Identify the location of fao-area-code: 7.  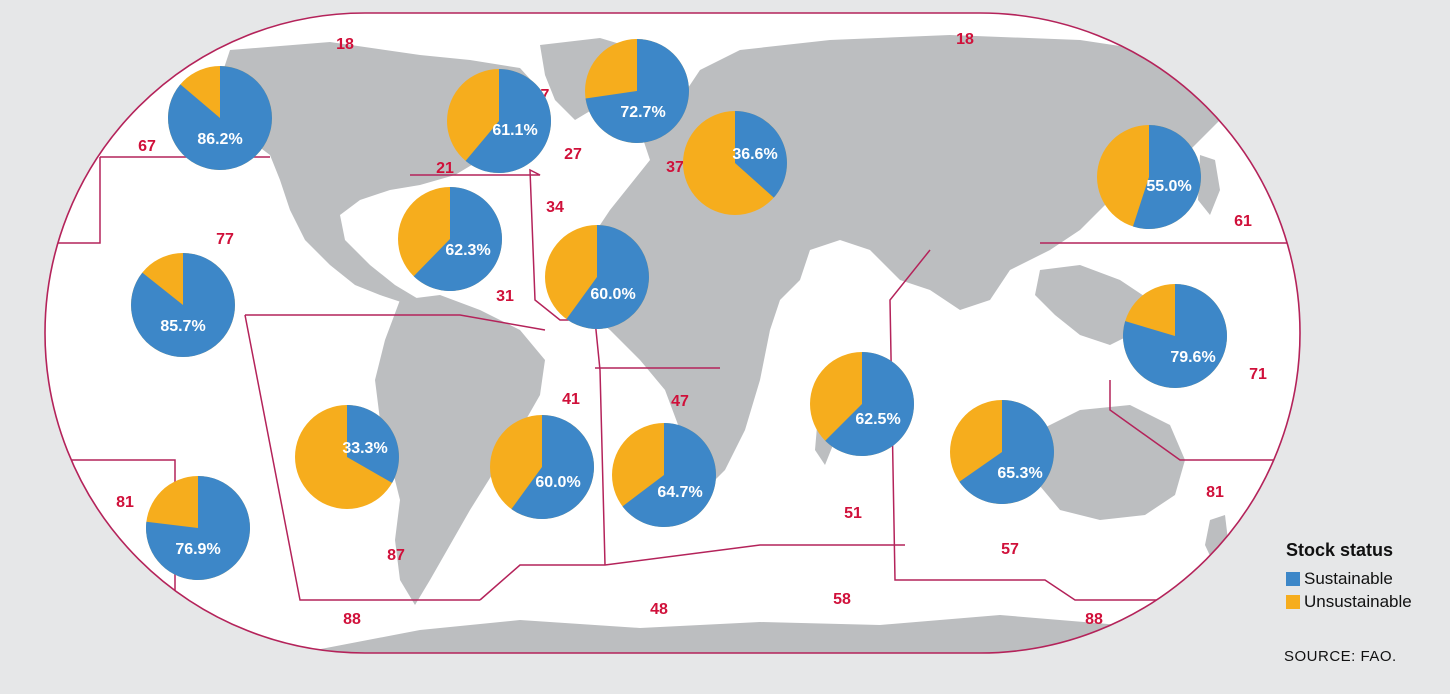
(545, 95).